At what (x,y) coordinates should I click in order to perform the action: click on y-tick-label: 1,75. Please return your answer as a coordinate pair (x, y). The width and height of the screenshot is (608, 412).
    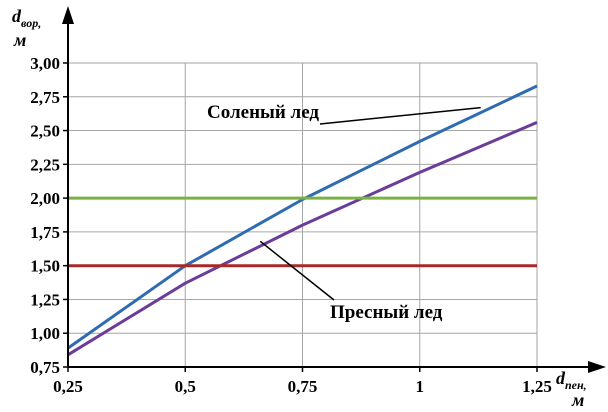
    Looking at the image, I should click on (45, 232).